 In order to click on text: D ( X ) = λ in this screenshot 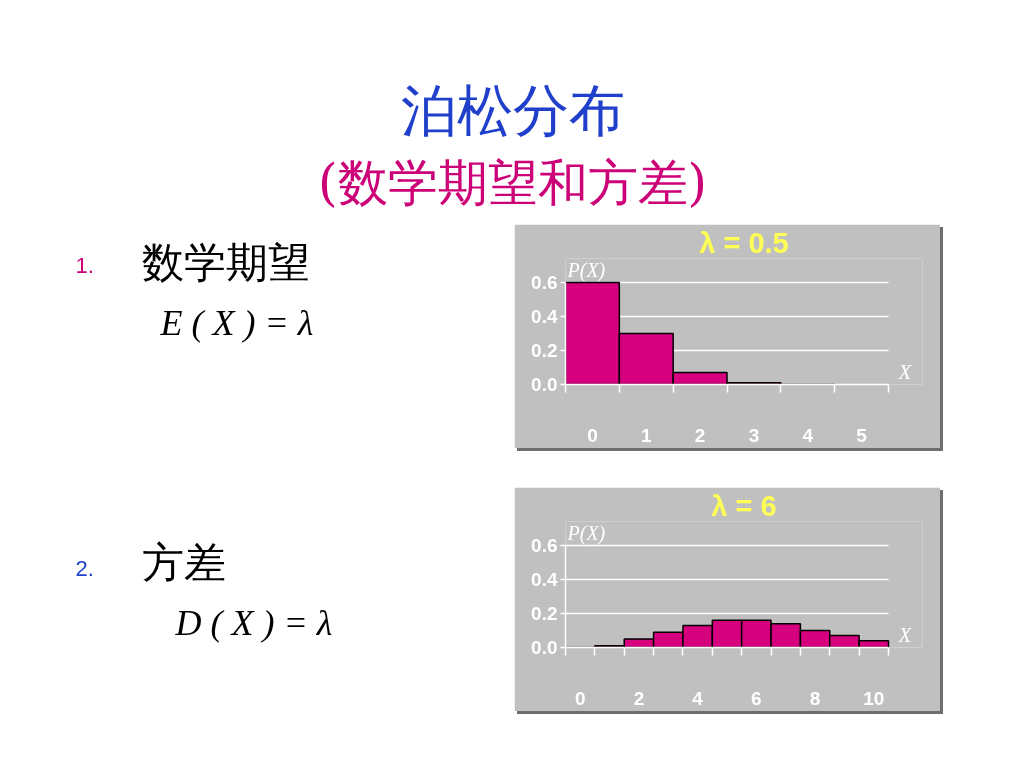, I will do `click(253, 622)`.